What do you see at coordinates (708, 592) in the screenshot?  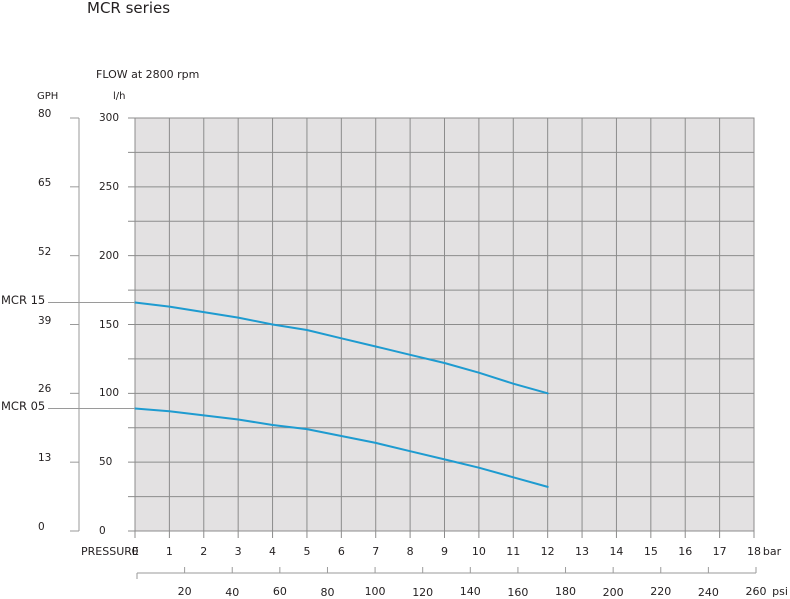 I see `psi-tick-label: 240` at bounding box center [708, 592].